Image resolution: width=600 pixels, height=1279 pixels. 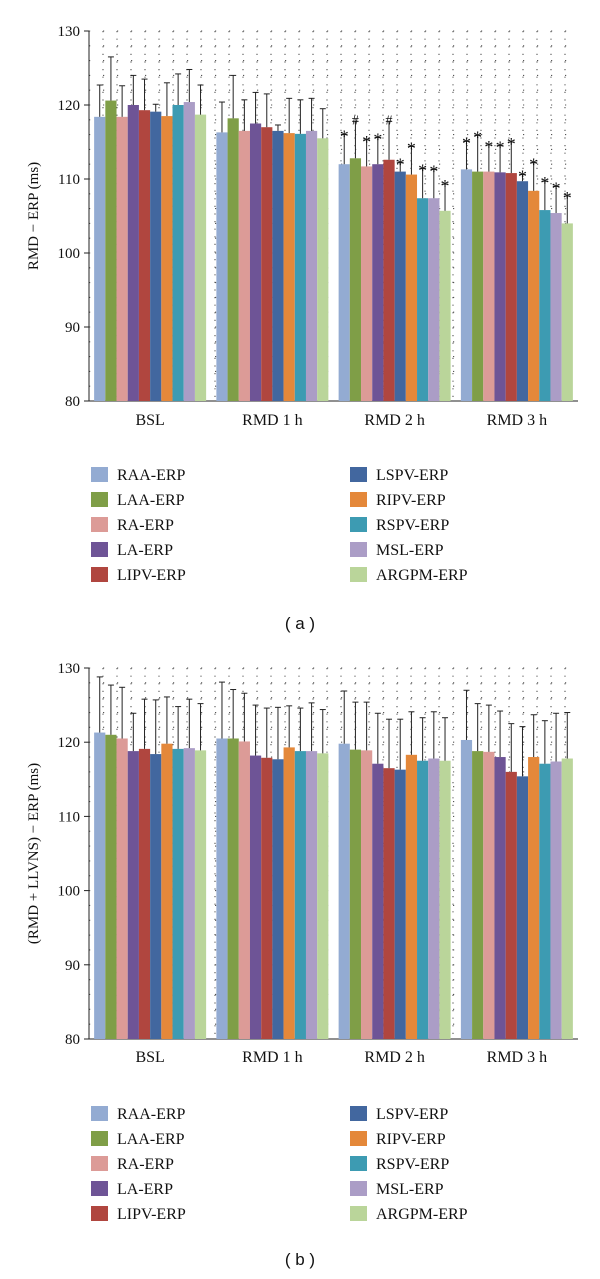 What do you see at coordinates (145, 1164) in the screenshot?
I see `legend-label: RA-ERP` at bounding box center [145, 1164].